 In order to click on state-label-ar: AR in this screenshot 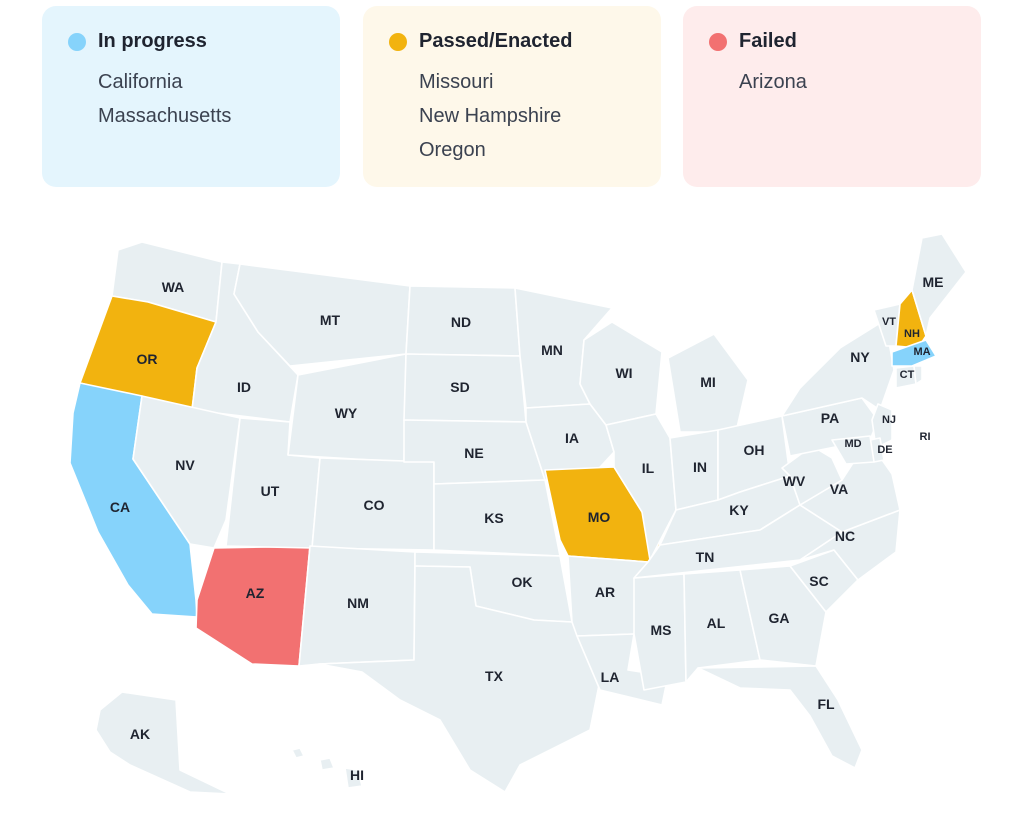, I will do `click(605, 592)`.